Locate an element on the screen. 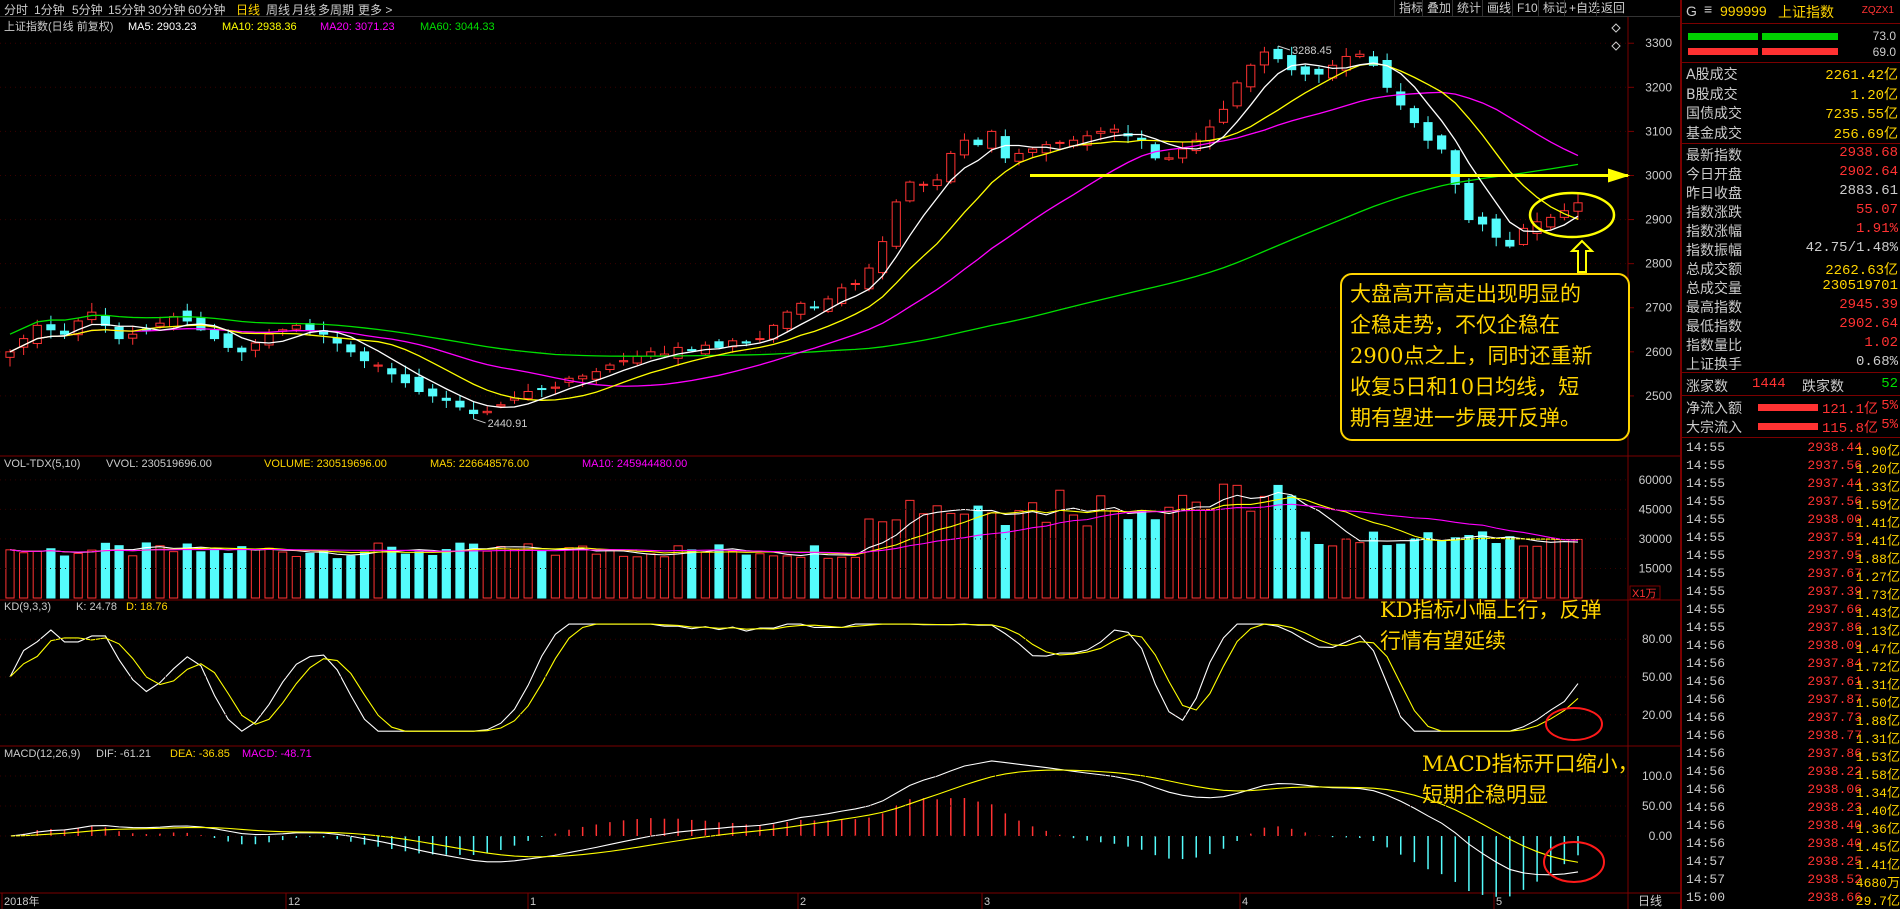  tick-price: 2938.25 is located at coordinates (1834, 861).